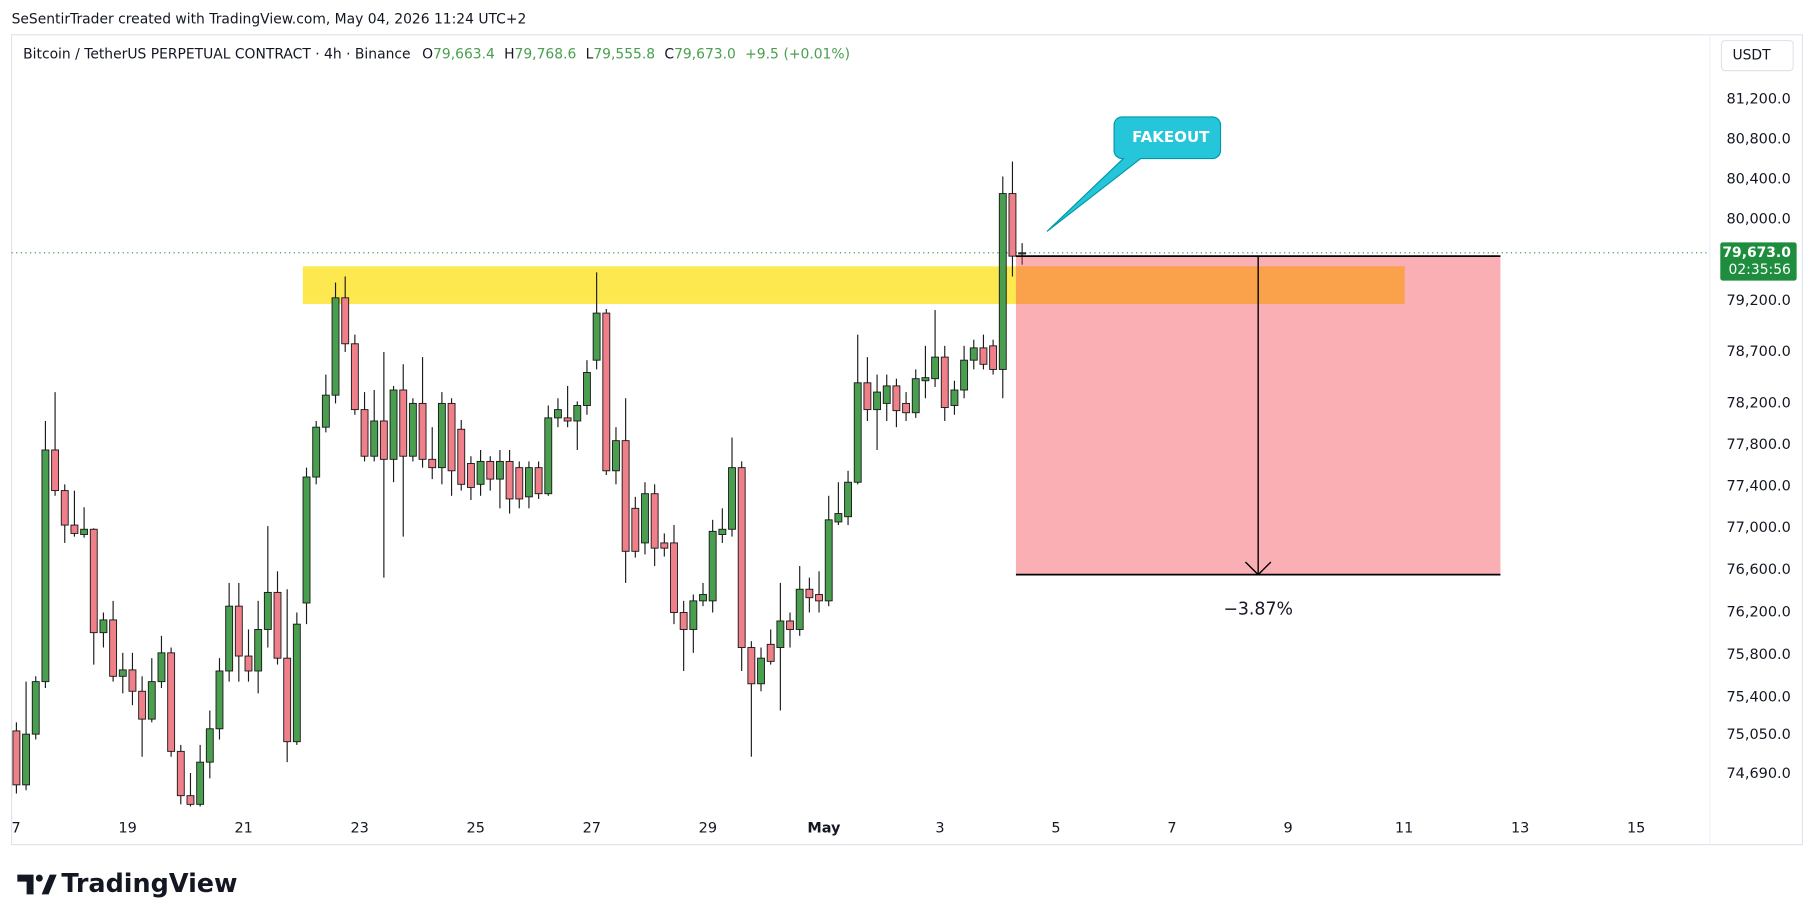  I want to click on change: +9.5, so click(762, 54).